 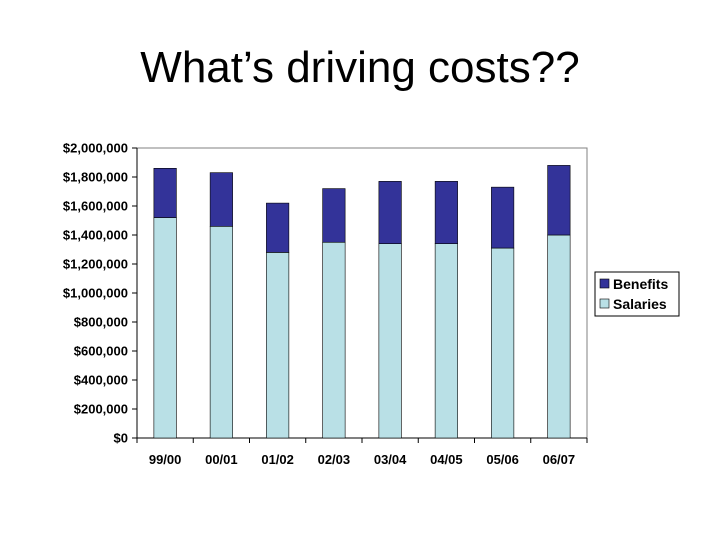 I want to click on legend-swatch-benefits, so click(x=604, y=283).